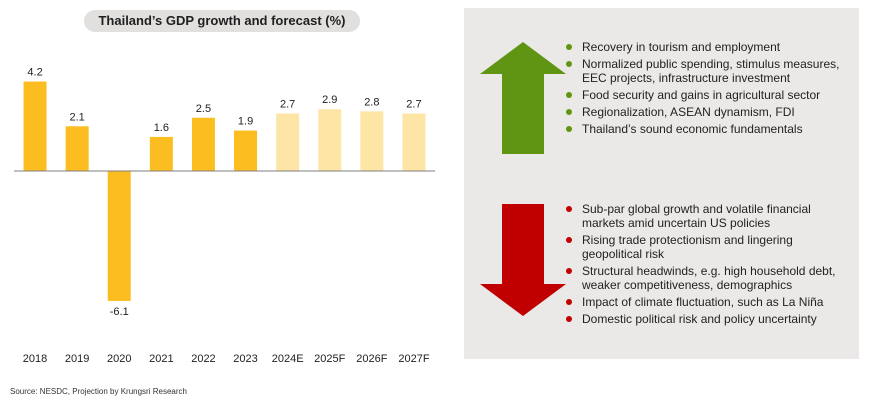 Image resolution: width=870 pixels, height=407 pixels. What do you see at coordinates (203, 144) in the screenshot?
I see `bar-2022` at bounding box center [203, 144].